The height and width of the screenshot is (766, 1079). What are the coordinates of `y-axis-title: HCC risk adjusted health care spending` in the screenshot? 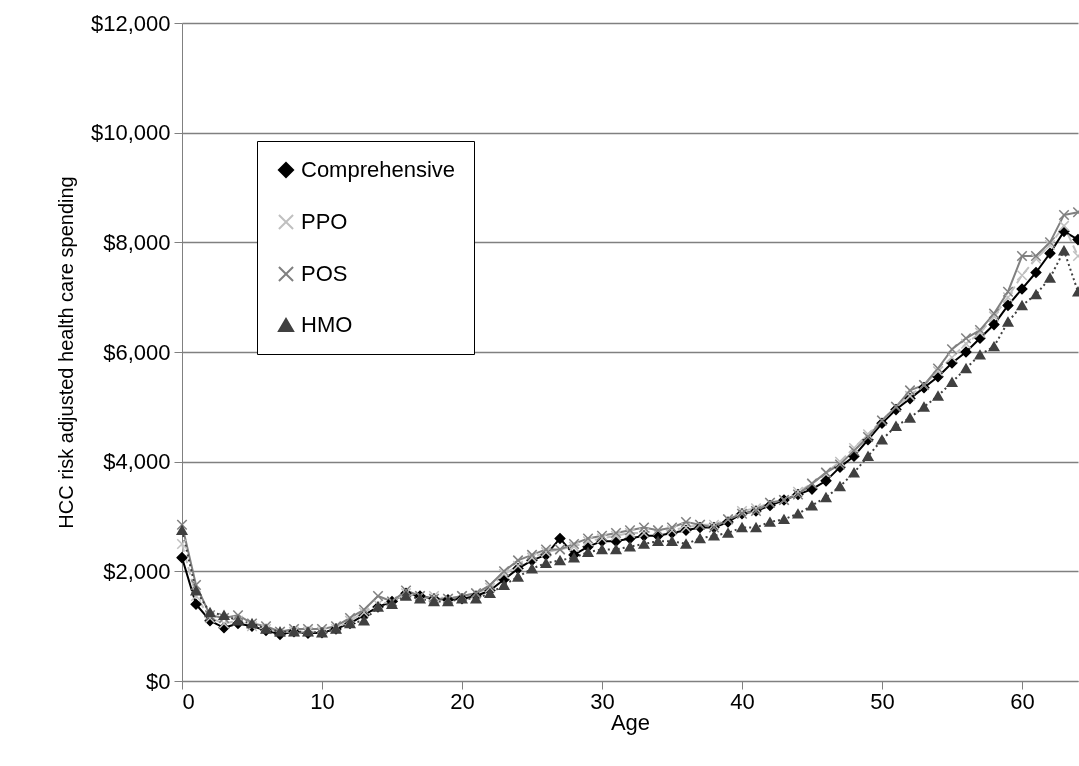 It's located at (65, 352).